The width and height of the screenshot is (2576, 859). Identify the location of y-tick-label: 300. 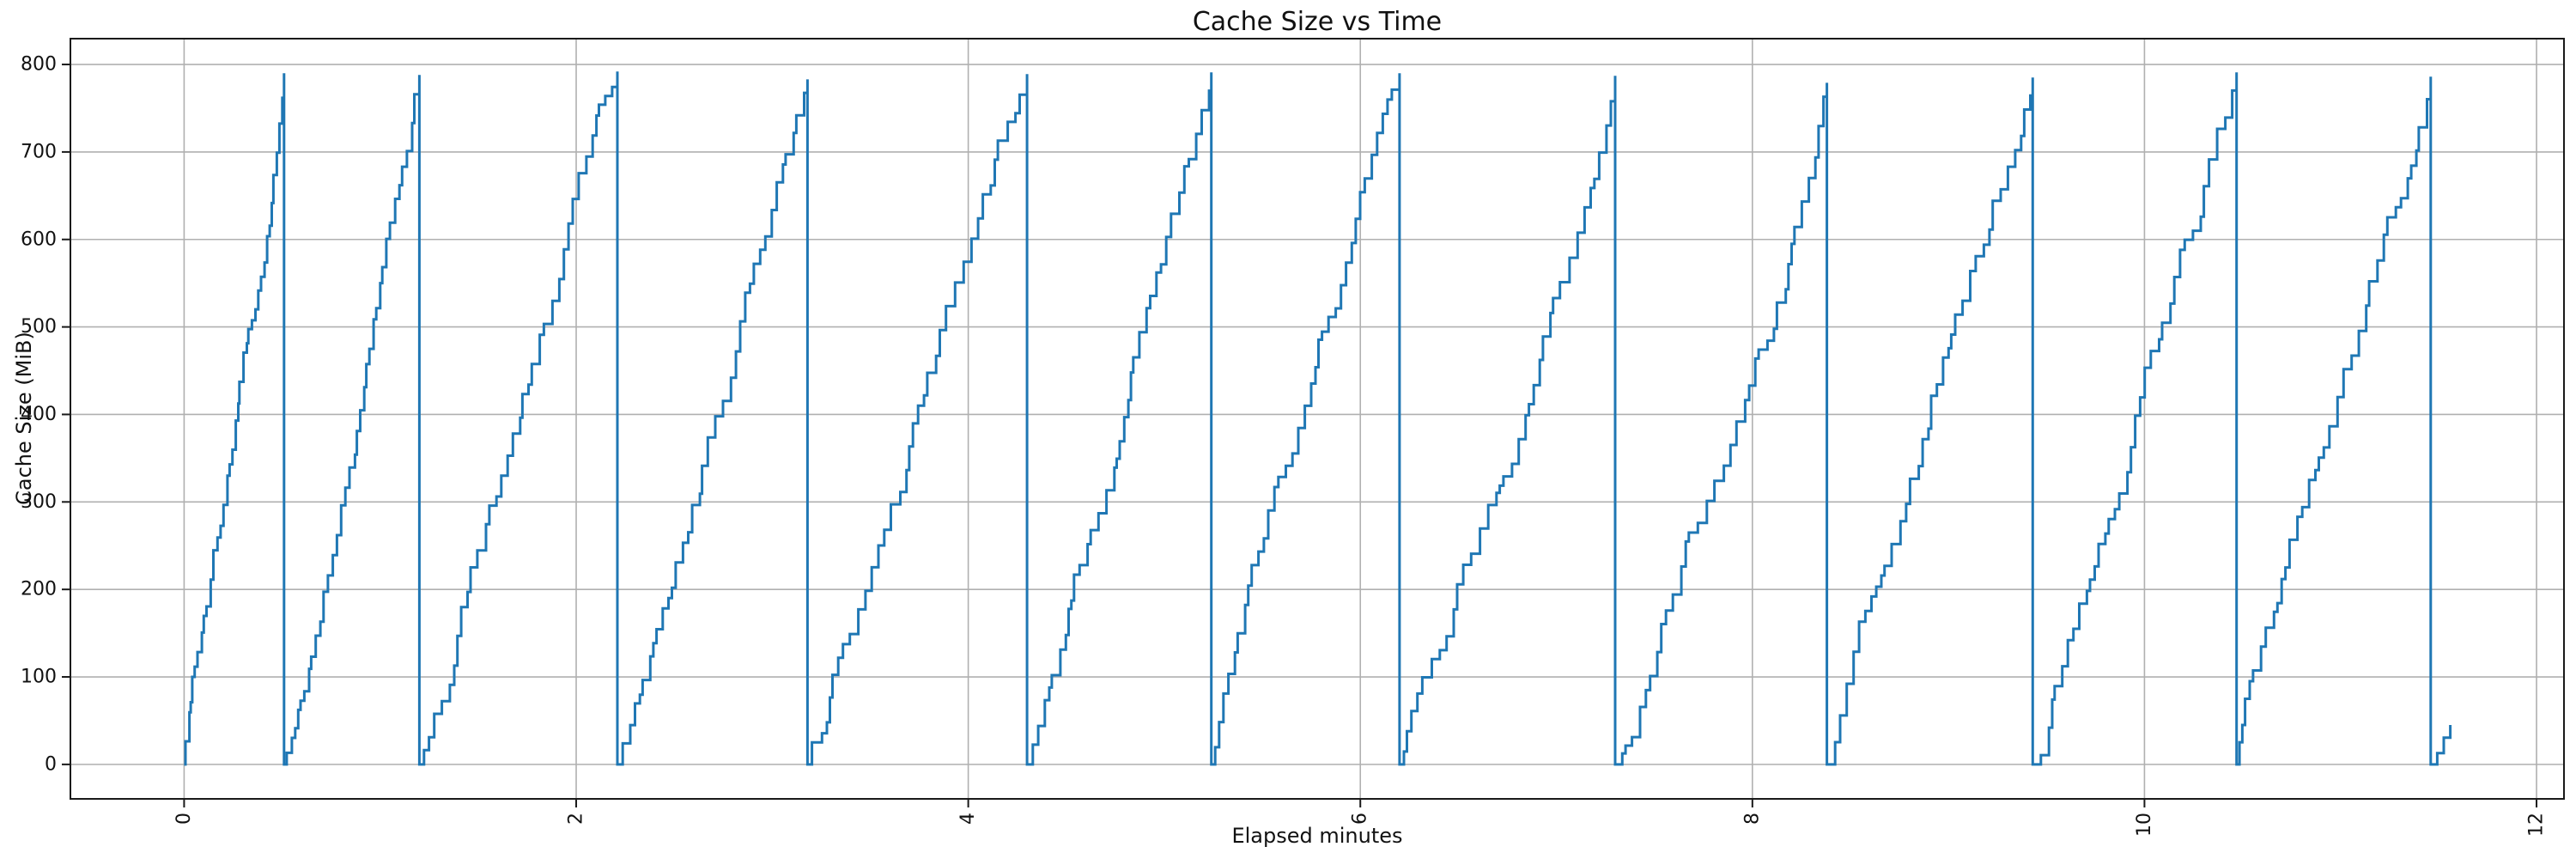
(39, 502).